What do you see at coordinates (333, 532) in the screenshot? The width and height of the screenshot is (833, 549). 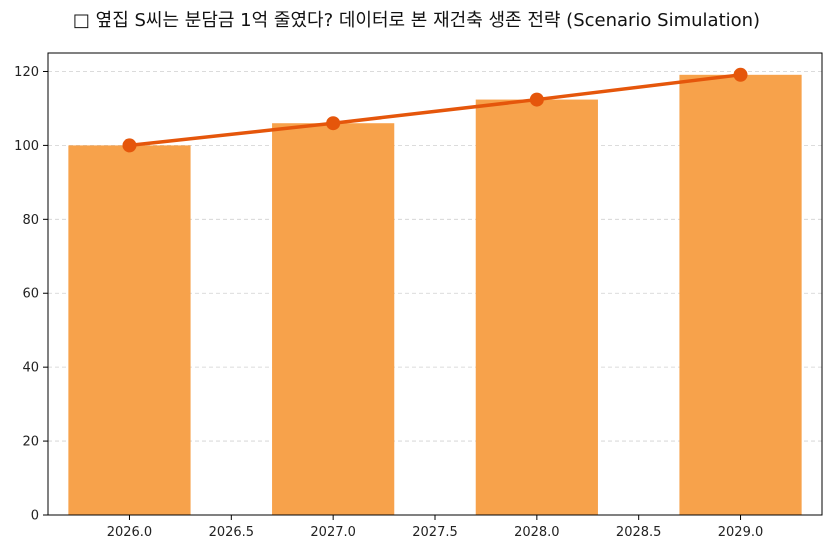 I see `x-tick-label: 2027.0` at bounding box center [333, 532].